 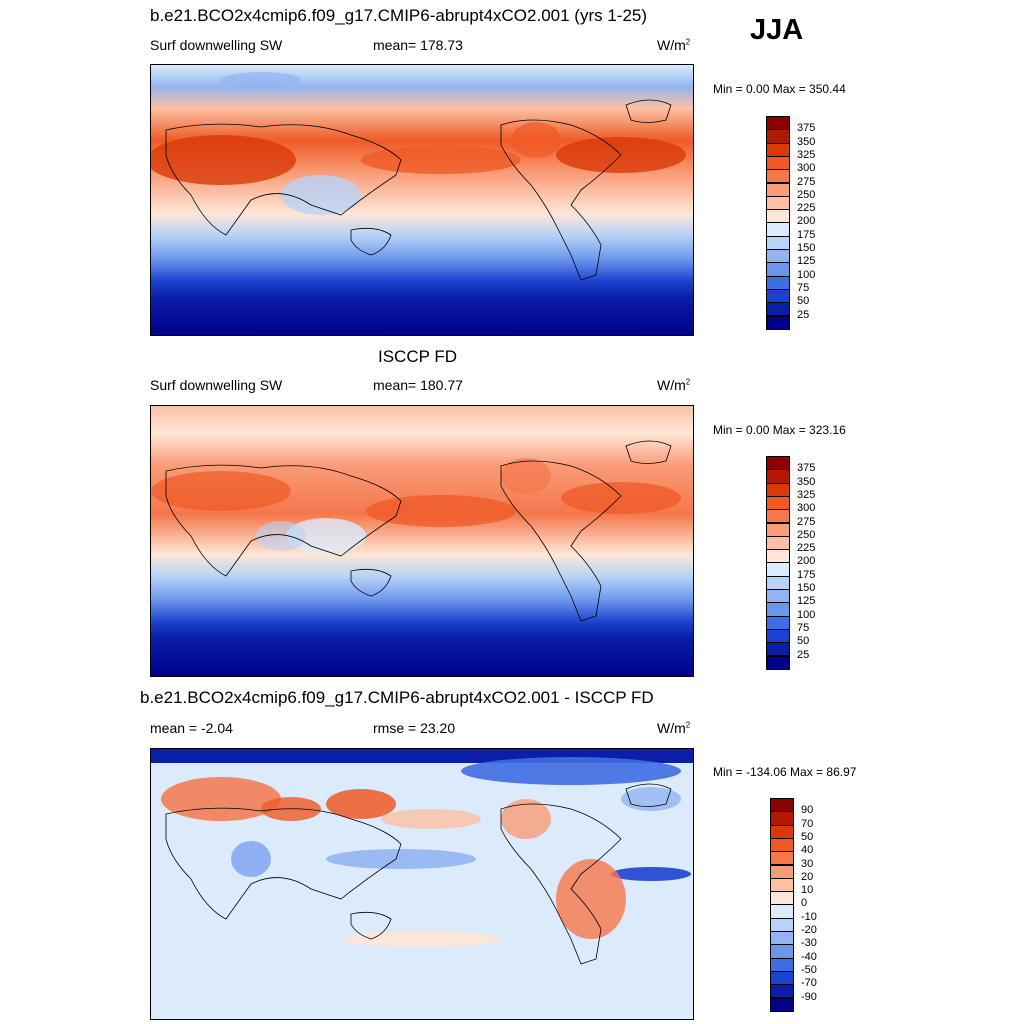 What do you see at coordinates (779, 89) in the screenshot?
I see `panel1-minmax: Min = 0.00 Max = 350.44` at bounding box center [779, 89].